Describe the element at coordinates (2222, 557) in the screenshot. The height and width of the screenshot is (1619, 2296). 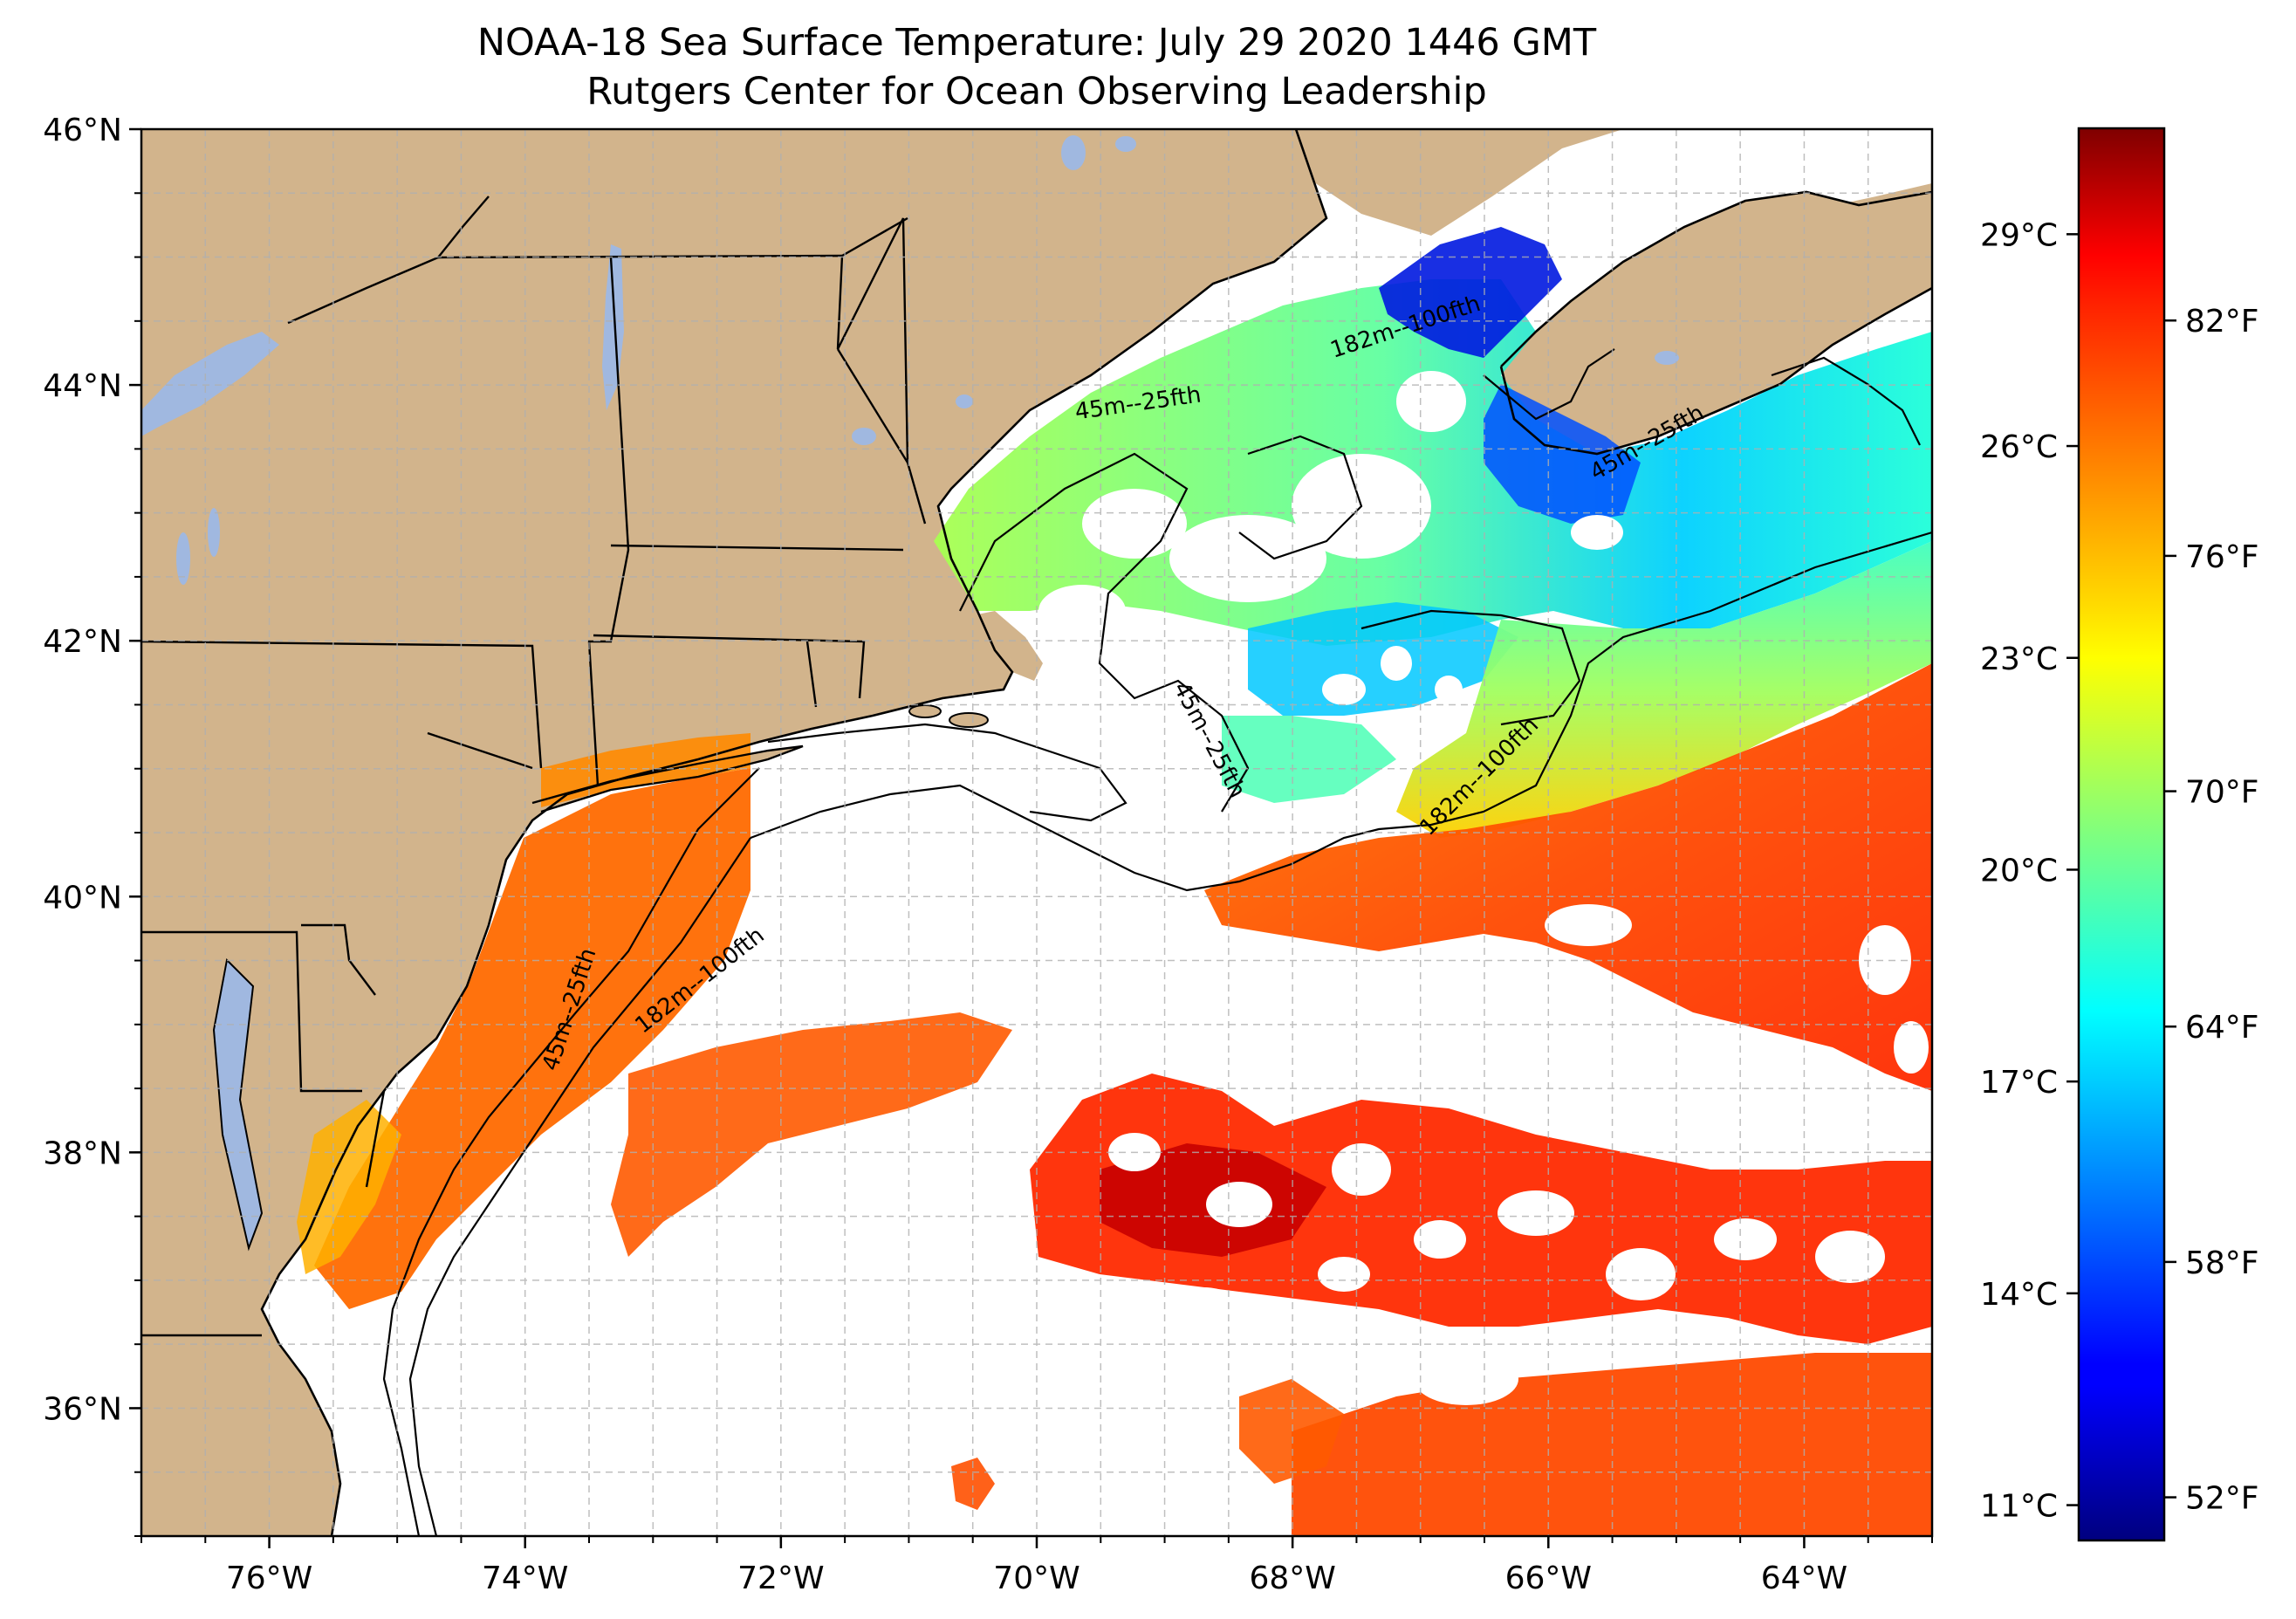
I see `colorbar-fahrenheit-label: 76°F` at that location.